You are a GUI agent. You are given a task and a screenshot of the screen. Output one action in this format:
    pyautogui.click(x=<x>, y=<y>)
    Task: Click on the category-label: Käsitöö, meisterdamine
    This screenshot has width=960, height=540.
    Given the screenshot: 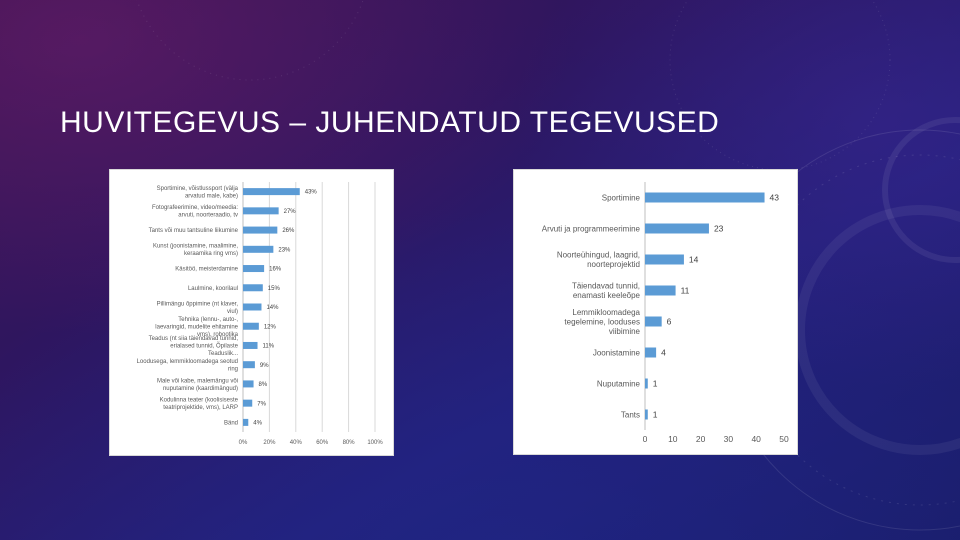 What is the action you would take?
    pyautogui.click(x=206, y=270)
    